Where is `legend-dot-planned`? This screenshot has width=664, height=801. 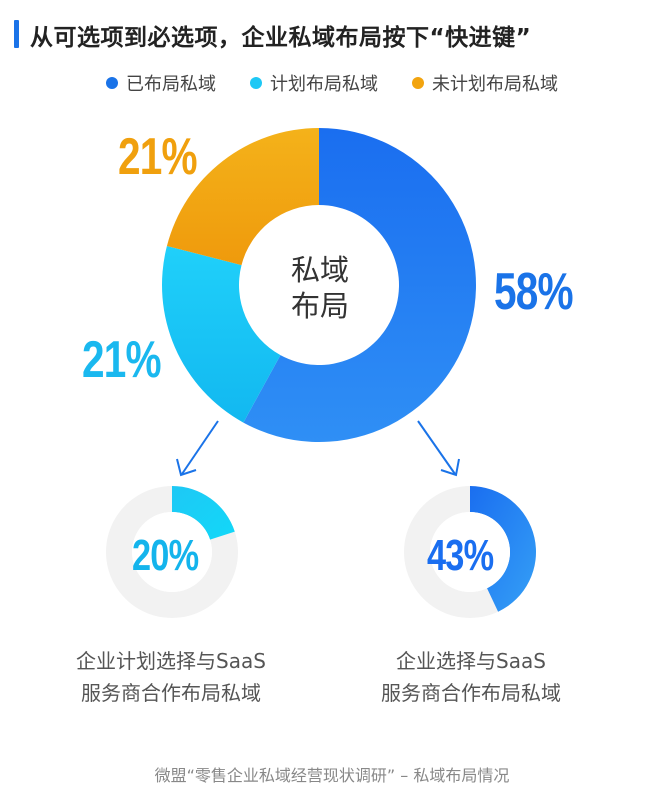
legend-dot-planned is located at coordinates (256, 83).